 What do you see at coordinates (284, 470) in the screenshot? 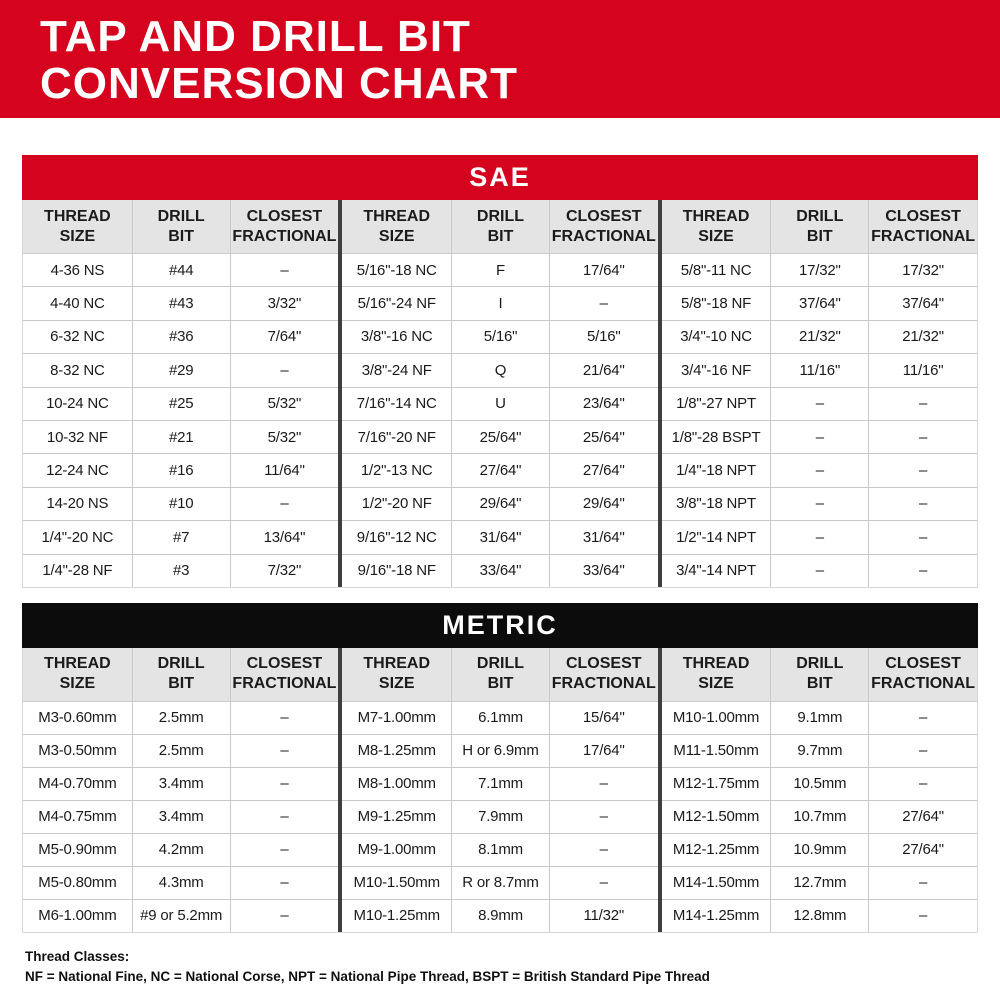
I see `closest-fractional-cell: 11/64"` at bounding box center [284, 470].